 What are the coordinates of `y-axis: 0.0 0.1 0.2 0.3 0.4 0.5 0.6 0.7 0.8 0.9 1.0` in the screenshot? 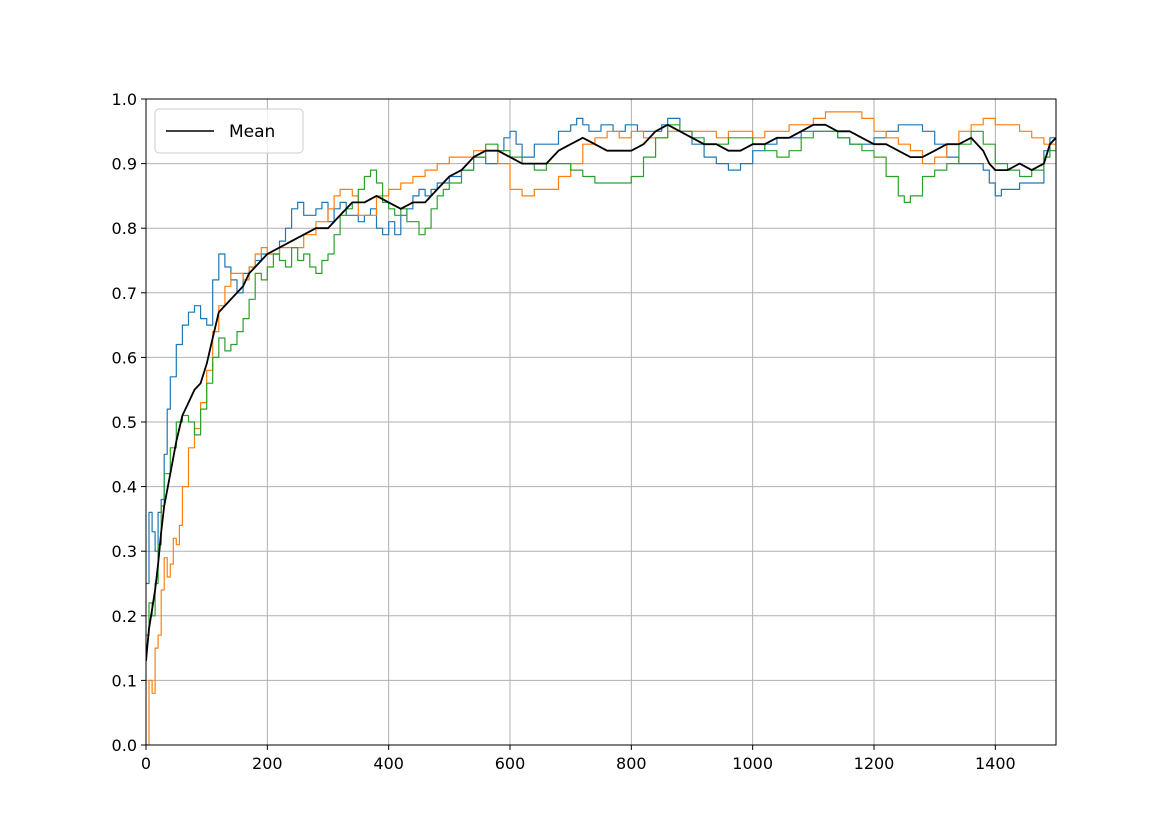 It's located at (129, 422).